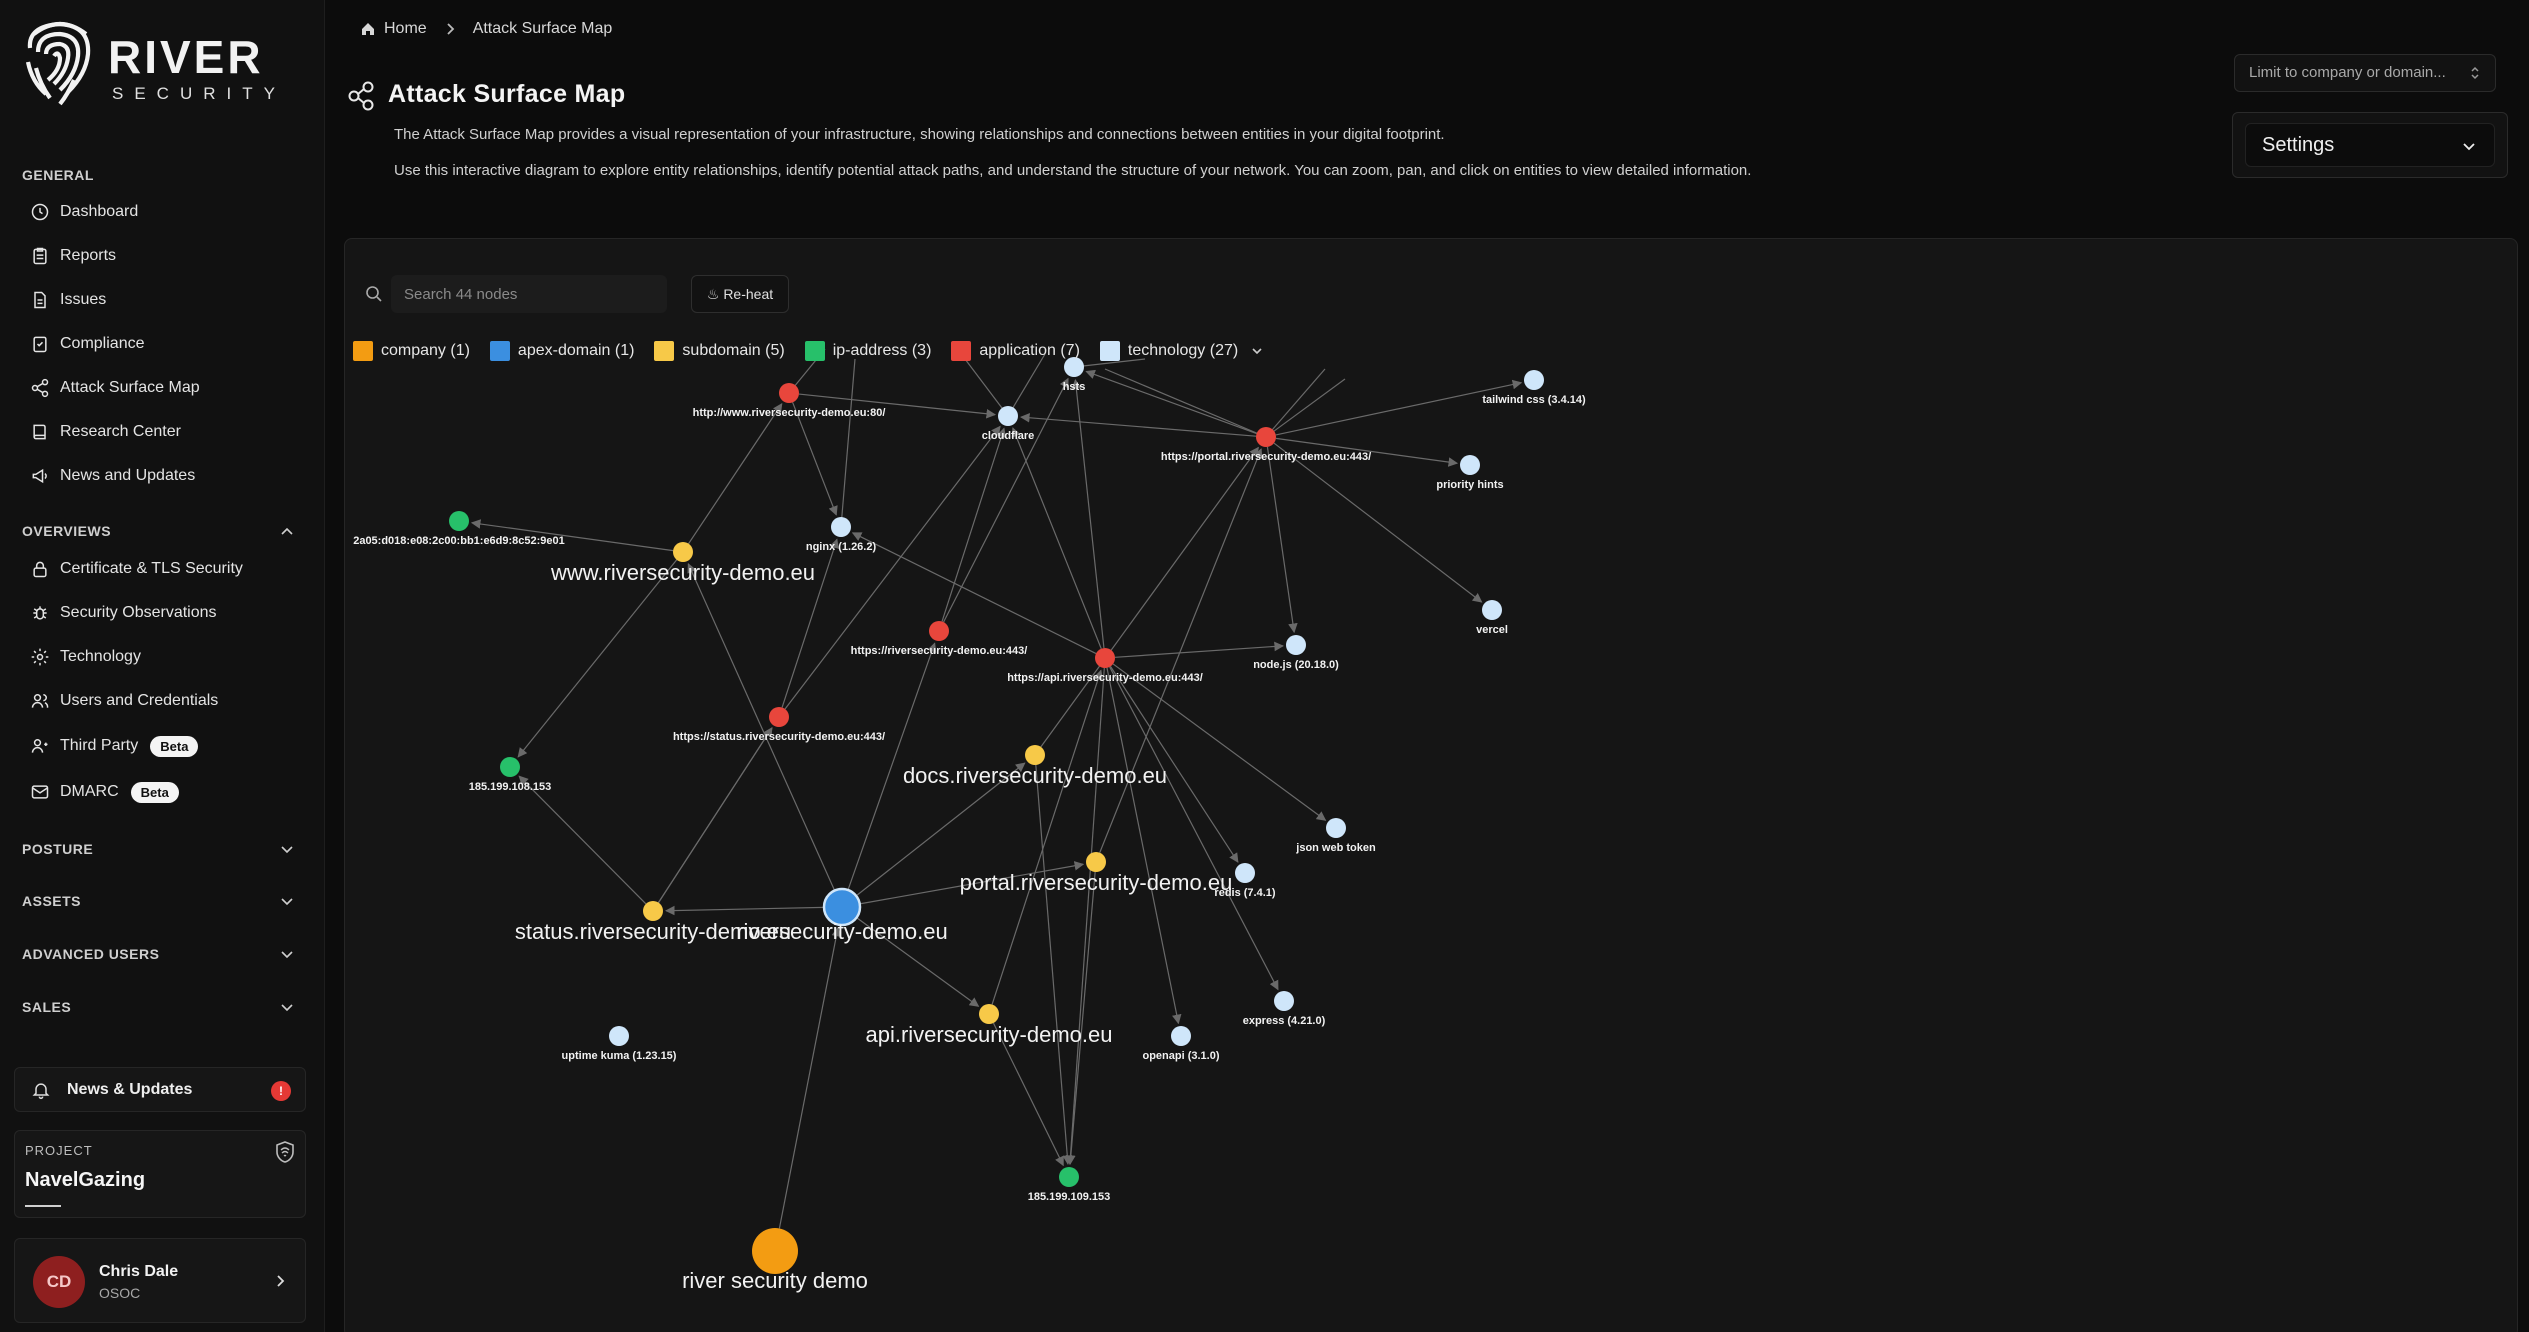 The image size is (2529, 1332). Describe the element at coordinates (167, 569) in the screenshot. I see `sidebar-item-certificate-tls: Certificate & TLS Security` at that location.